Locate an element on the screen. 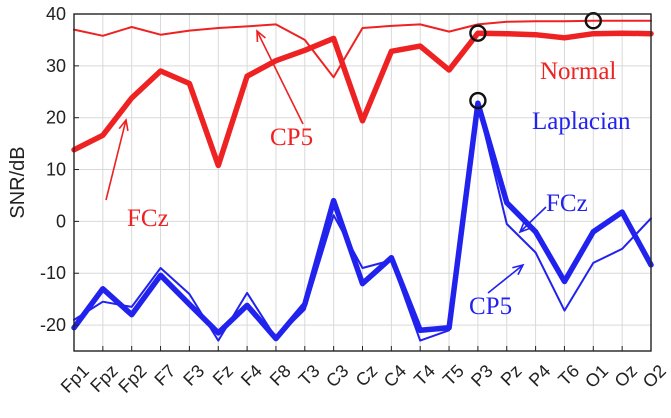 This screenshot has height=418, width=671. fcz-normal-arrow-shaft is located at coordinates (116, 160).